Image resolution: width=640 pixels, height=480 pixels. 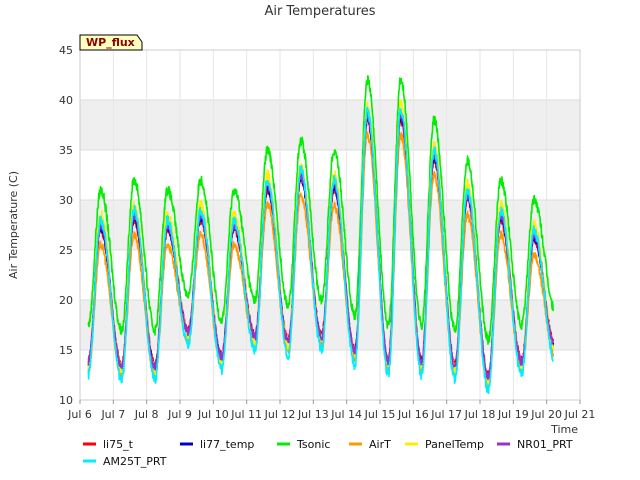 What do you see at coordinates (313, 414) in the screenshot?
I see `x-tick-label: Jul 13` at bounding box center [313, 414].